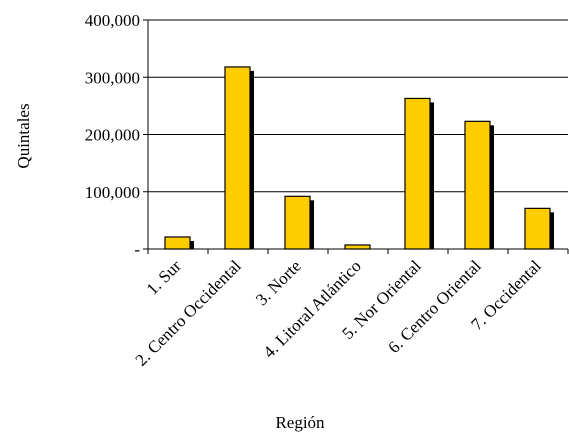 This screenshot has height=433, width=569. Describe the element at coordinates (164, 277) in the screenshot. I see `x-category-label: 1. Sur` at that location.